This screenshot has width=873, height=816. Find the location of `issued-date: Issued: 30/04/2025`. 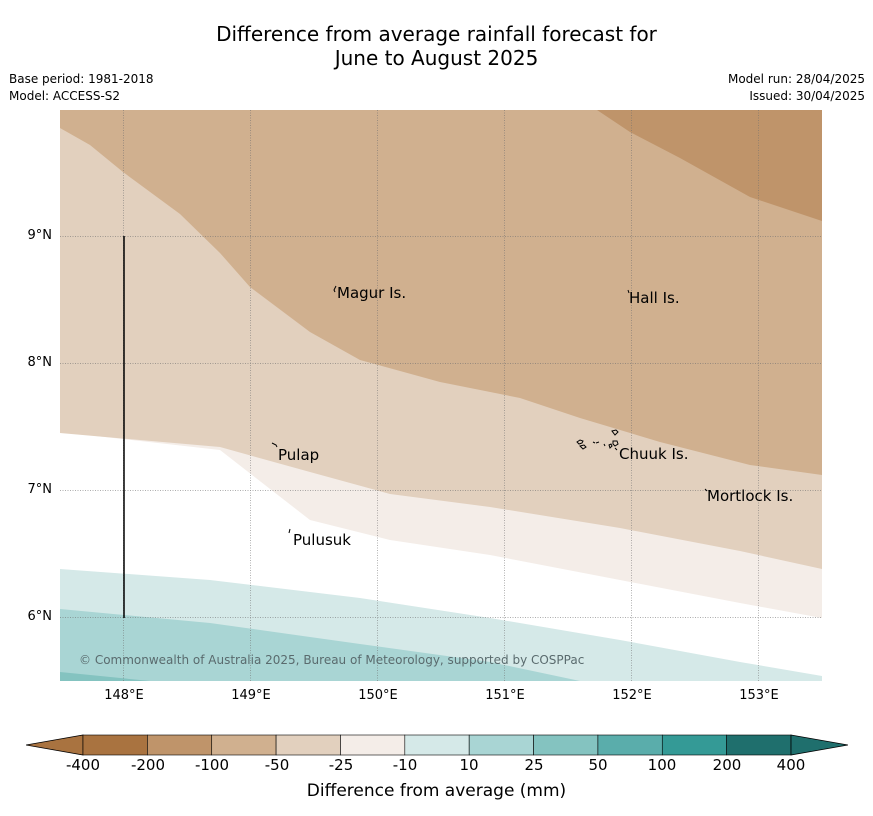

issued-date: Issued: 30/04/2025 is located at coordinates (807, 96).